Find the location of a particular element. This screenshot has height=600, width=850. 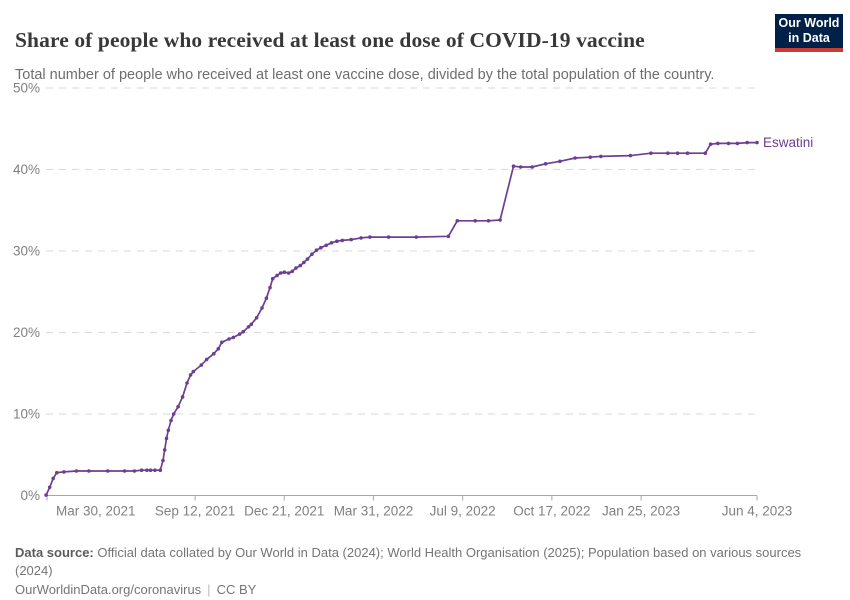

owid-url-link: OurWorldinData.org/coronavirus is located at coordinates (108, 589).